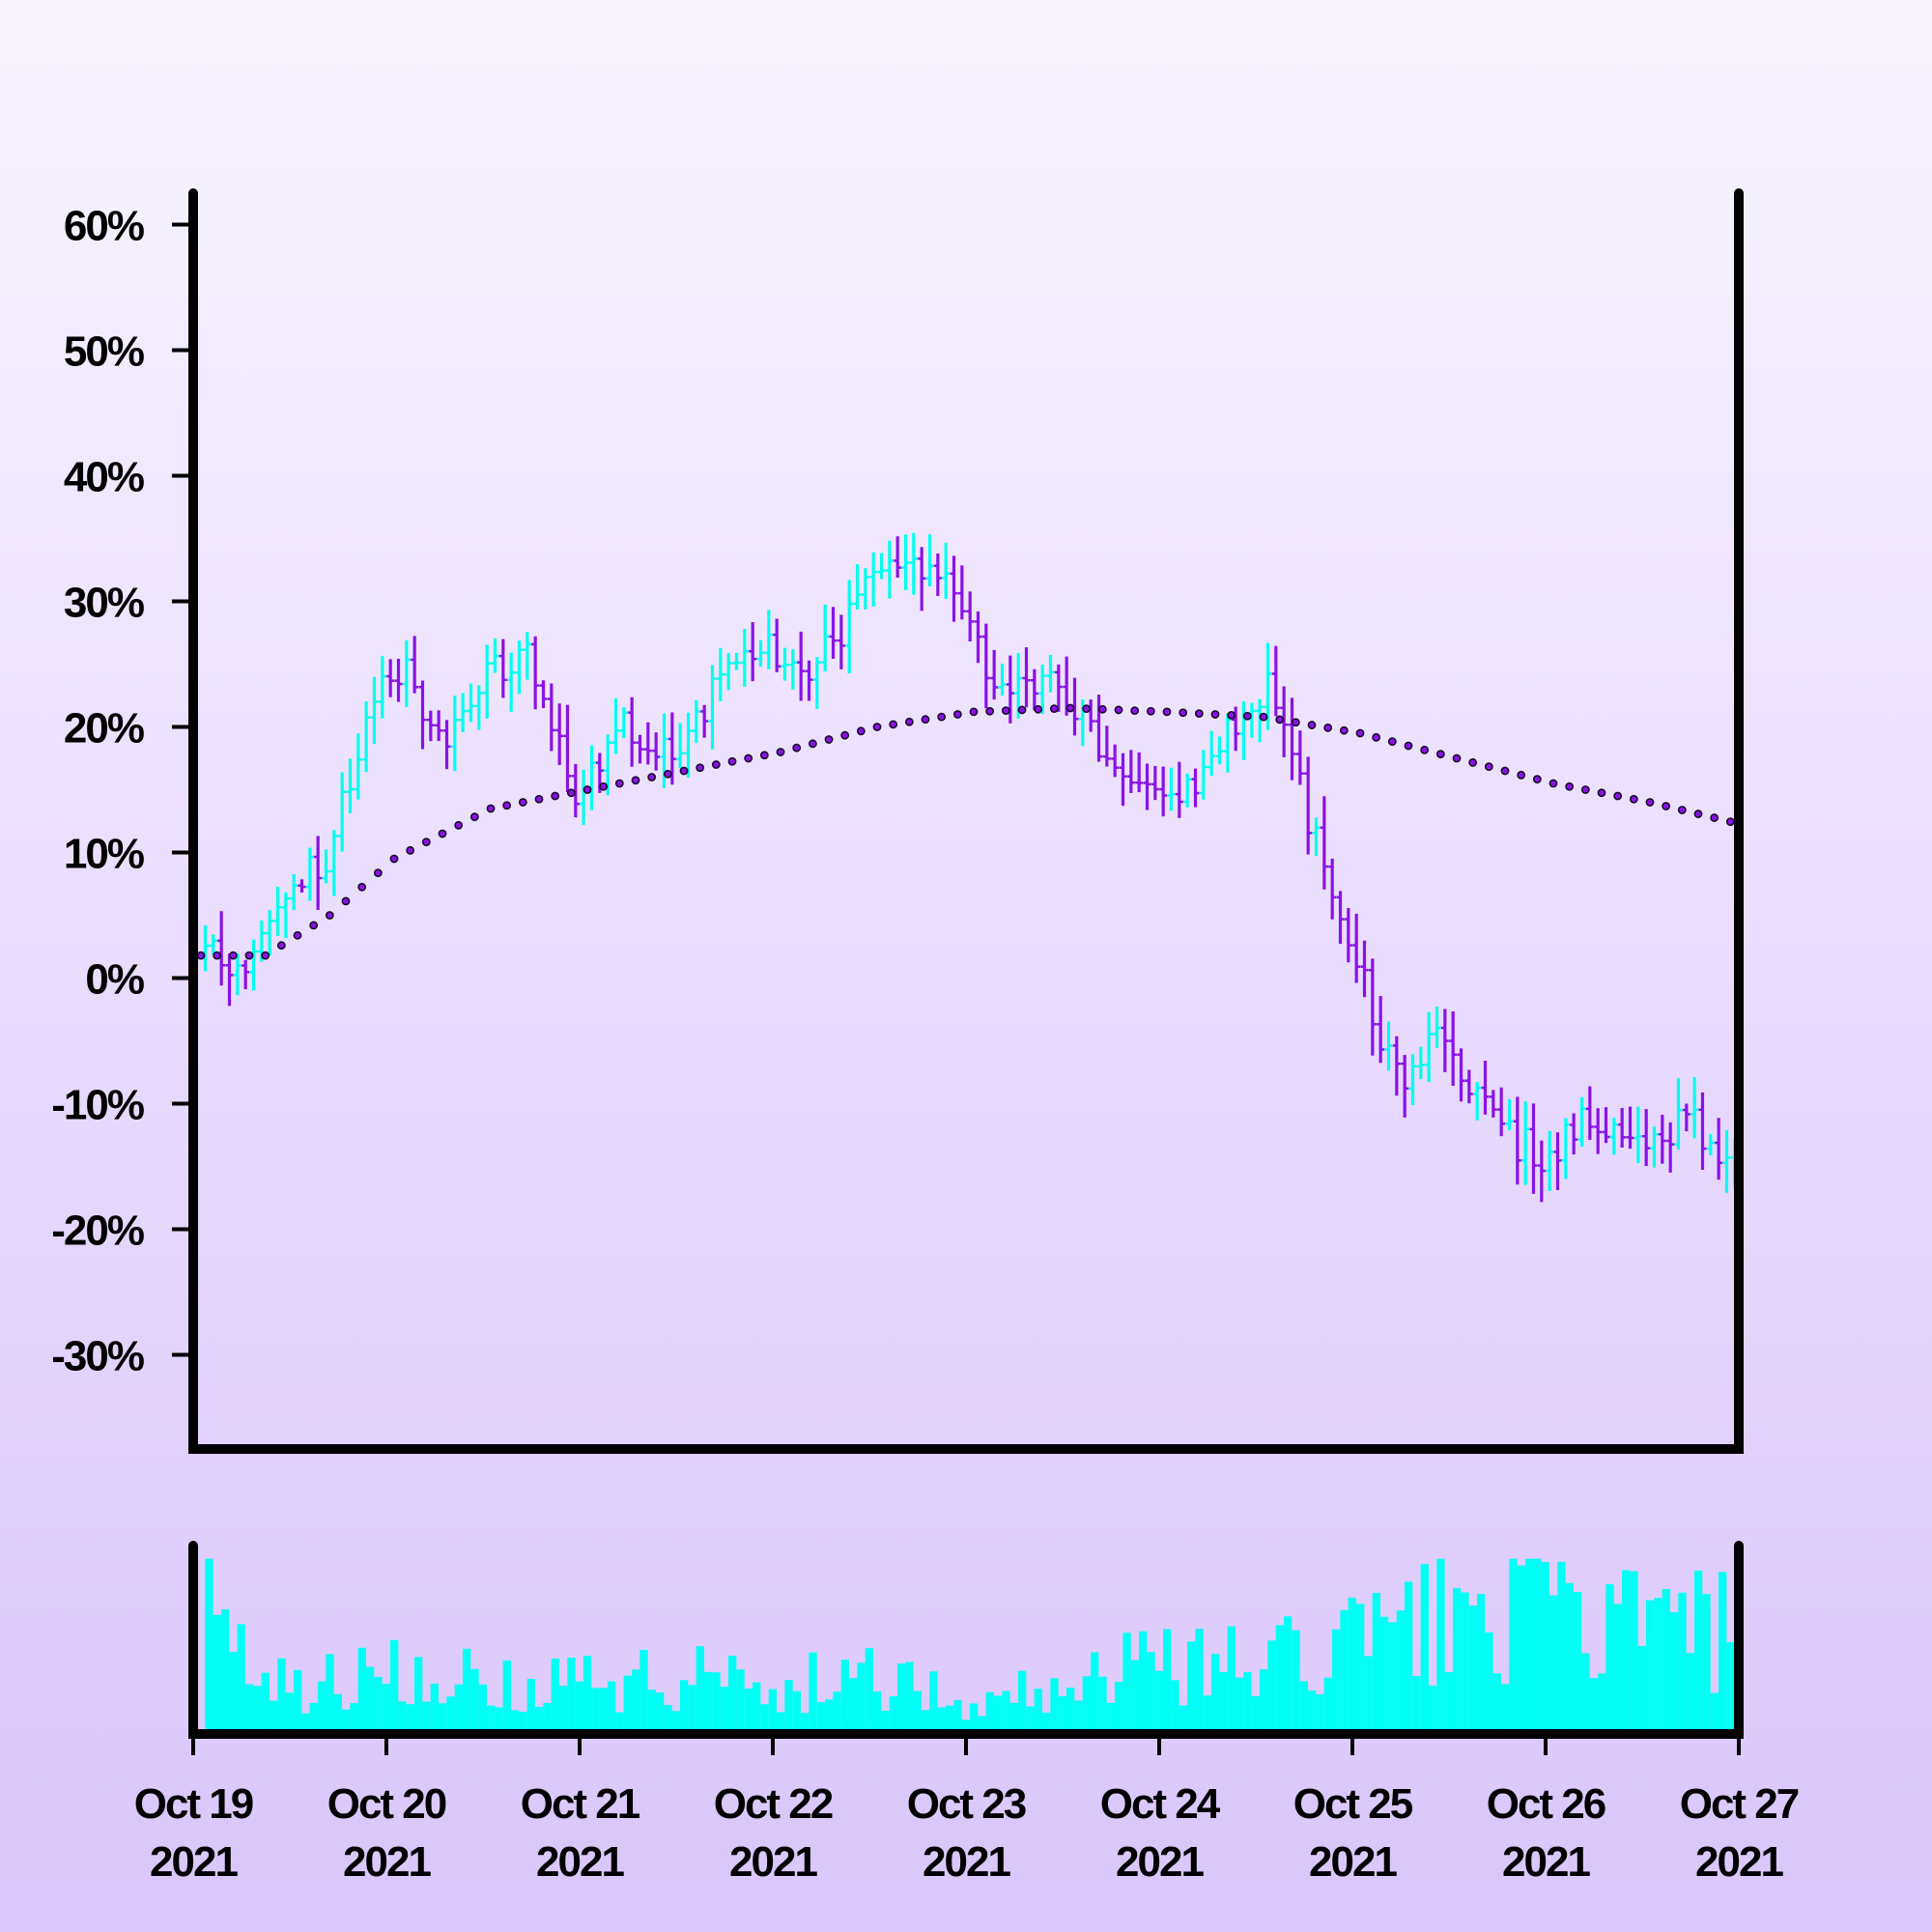  What do you see at coordinates (114, 980) in the screenshot?
I see `y-tick-label: 0%` at bounding box center [114, 980].